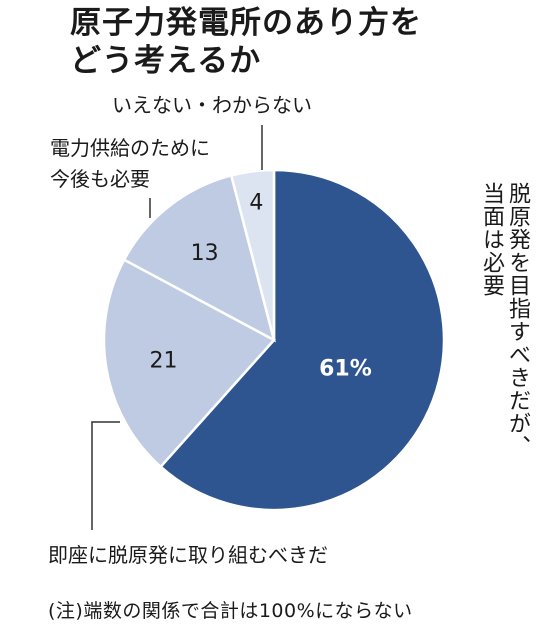  I want to click on slice-value-needed: 13, so click(205, 253).